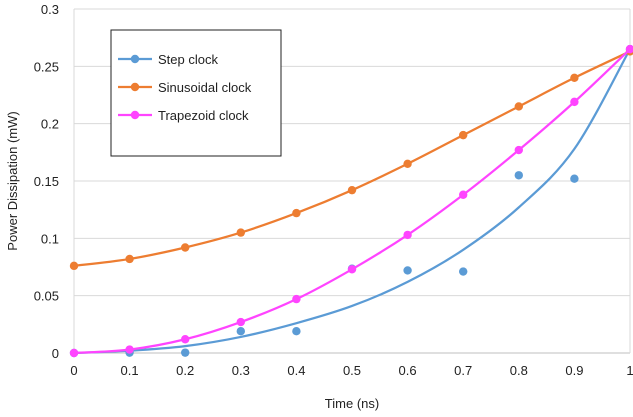 The height and width of the screenshot is (417, 633). I want to click on x-tick-label: 0.2, so click(185, 370).